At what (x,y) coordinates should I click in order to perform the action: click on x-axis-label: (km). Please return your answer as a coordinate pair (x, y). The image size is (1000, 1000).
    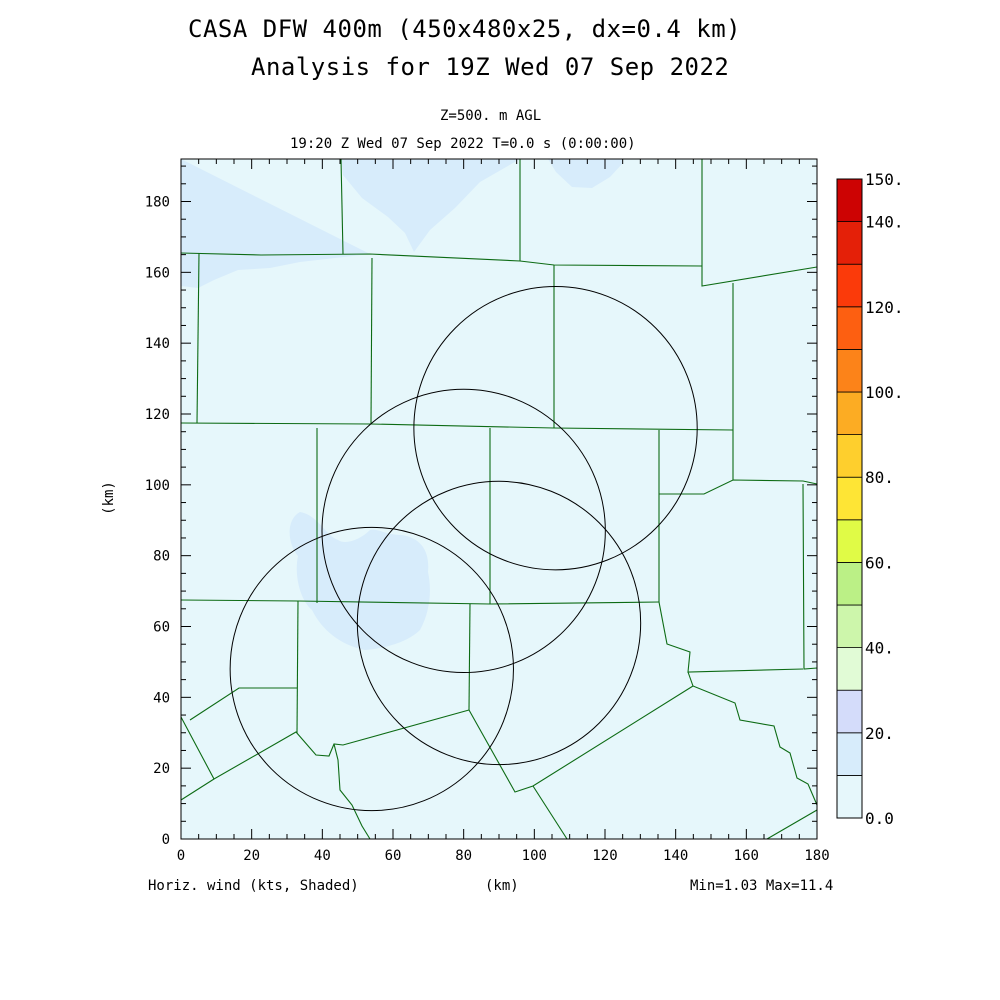
    Looking at the image, I should click on (502, 886).